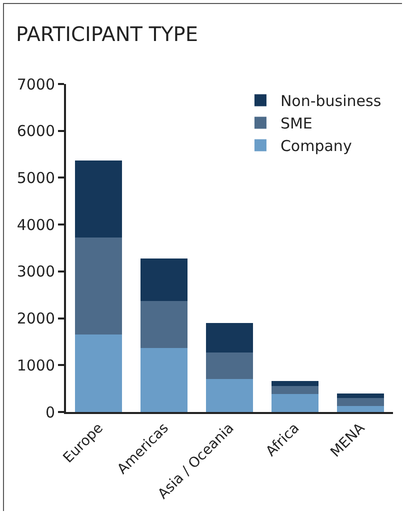 This screenshot has width=407, height=516. What do you see at coordinates (35, 225) in the screenshot?
I see `y-tick-label: 4000` at bounding box center [35, 225].